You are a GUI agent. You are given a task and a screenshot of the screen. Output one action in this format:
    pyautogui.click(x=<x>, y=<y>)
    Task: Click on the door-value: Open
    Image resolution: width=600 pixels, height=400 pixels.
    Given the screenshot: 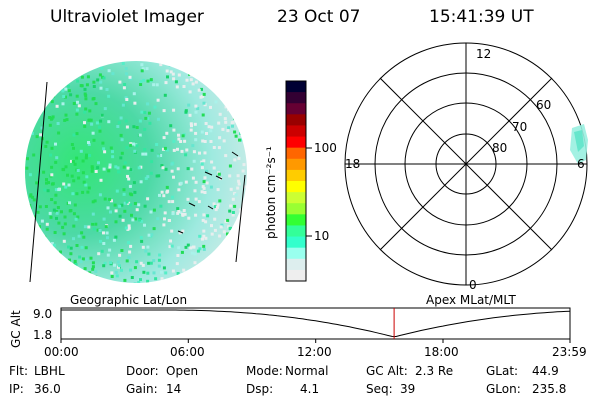 What is the action you would take?
    pyautogui.click(x=182, y=371)
    